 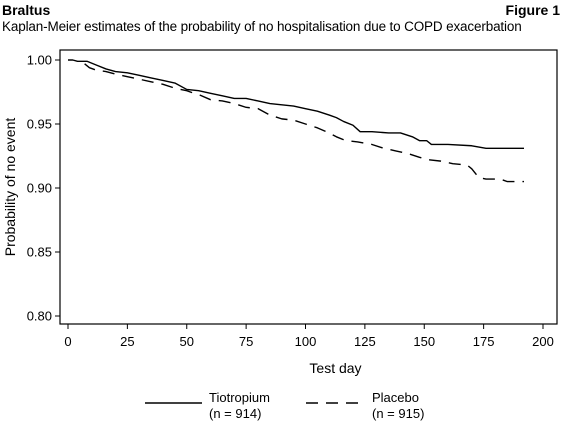 What do you see at coordinates (39, 252) in the screenshot?
I see `y-tick-label: 0.85` at bounding box center [39, 252].